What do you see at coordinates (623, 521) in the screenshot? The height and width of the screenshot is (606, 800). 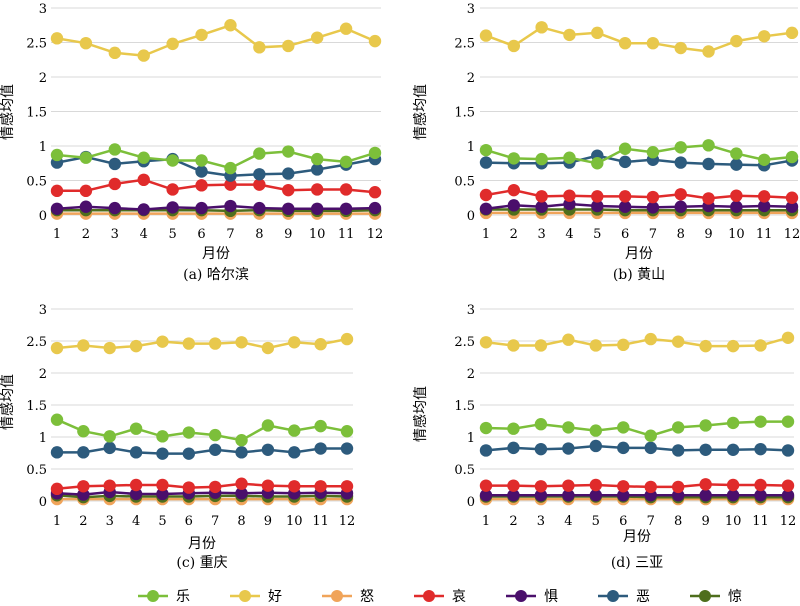 I see `x-tick-label: 6` at bounding box center [623, 521].